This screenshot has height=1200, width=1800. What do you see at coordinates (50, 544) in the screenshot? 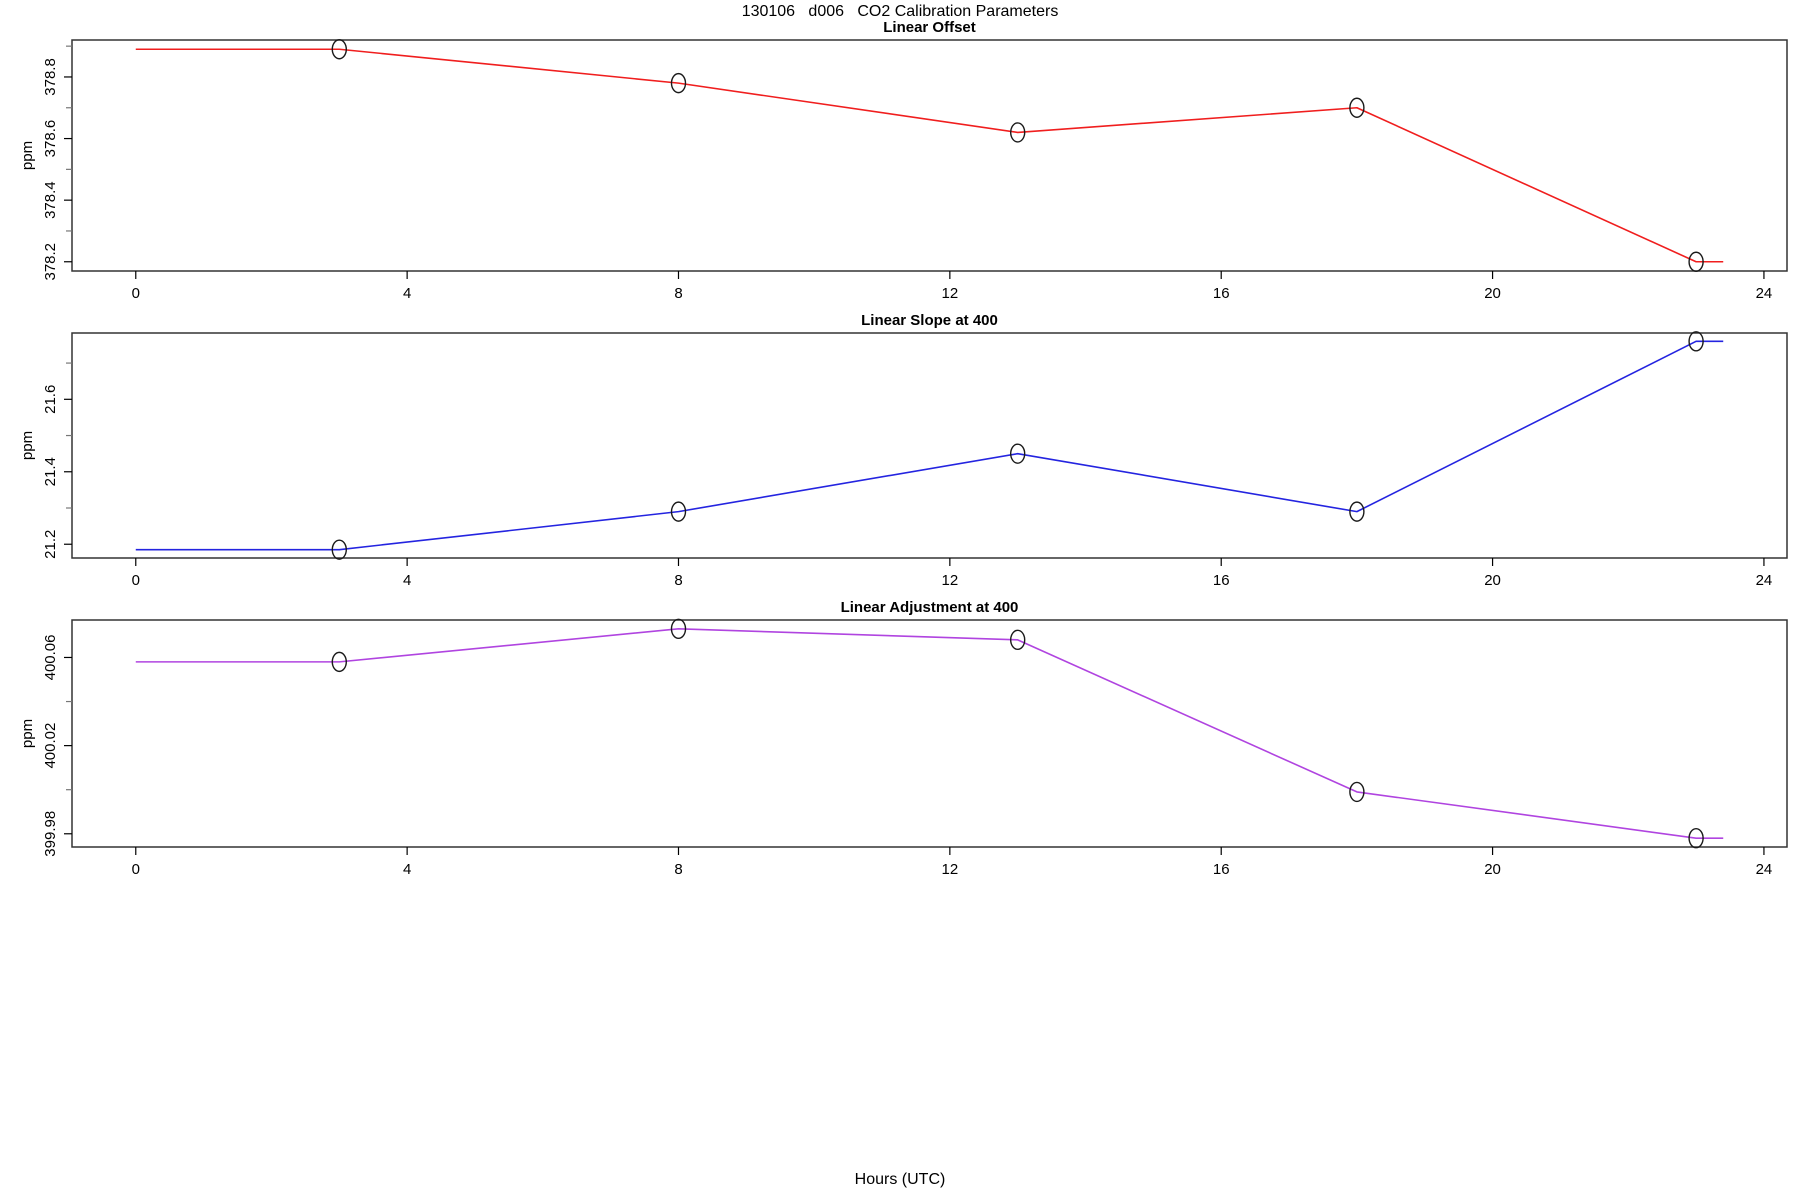
I see `y-tick-label: 21.2` at bounding box center [50, 544].